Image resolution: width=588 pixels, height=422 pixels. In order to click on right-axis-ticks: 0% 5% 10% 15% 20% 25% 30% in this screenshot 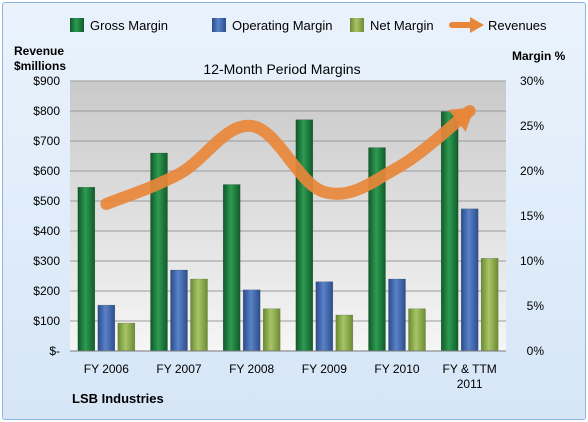, I will do `click(532, 216)`.